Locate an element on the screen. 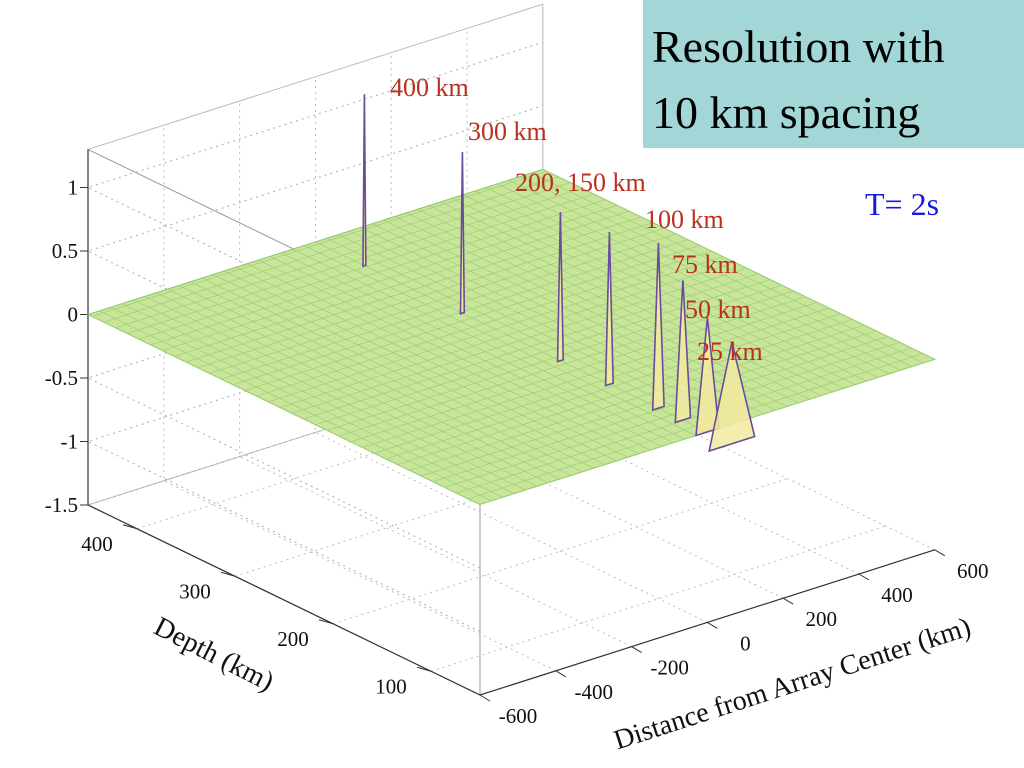  x-tick-label: -400 is located at coordinates (594, 692).